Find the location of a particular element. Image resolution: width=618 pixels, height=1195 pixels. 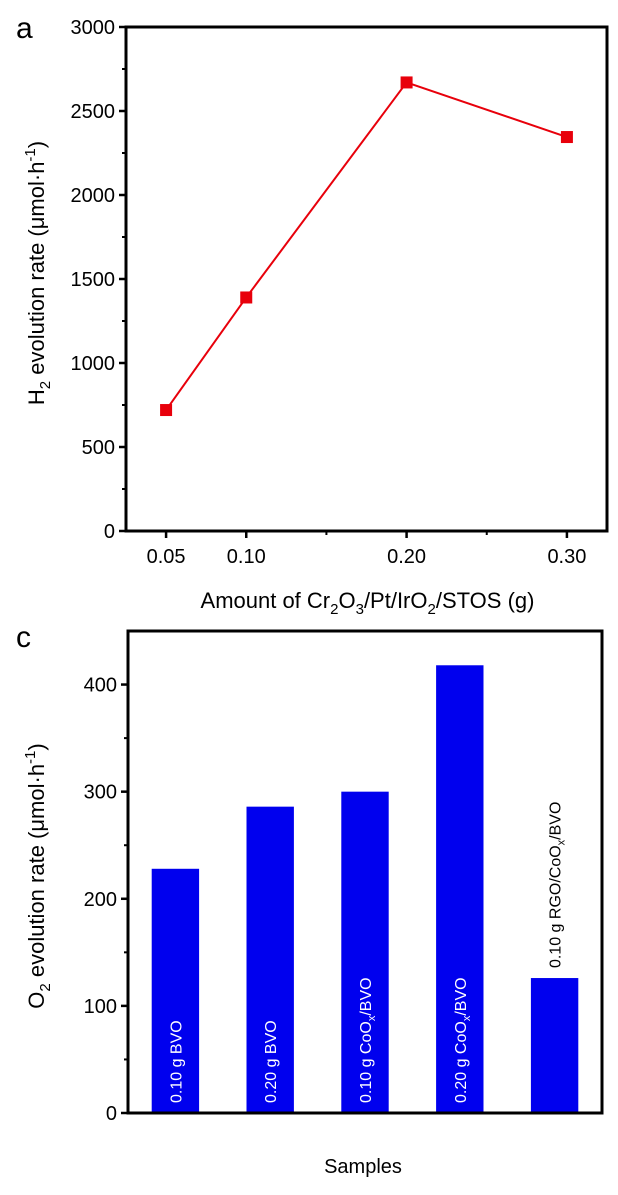

y-tick-label: 500 is located at coordinates (98, 448).